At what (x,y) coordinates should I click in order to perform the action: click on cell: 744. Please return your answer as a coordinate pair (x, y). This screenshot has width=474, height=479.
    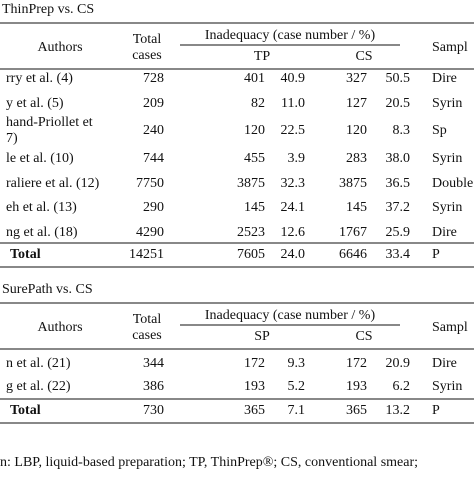
    Looking at the image, I should click on (153, 158).